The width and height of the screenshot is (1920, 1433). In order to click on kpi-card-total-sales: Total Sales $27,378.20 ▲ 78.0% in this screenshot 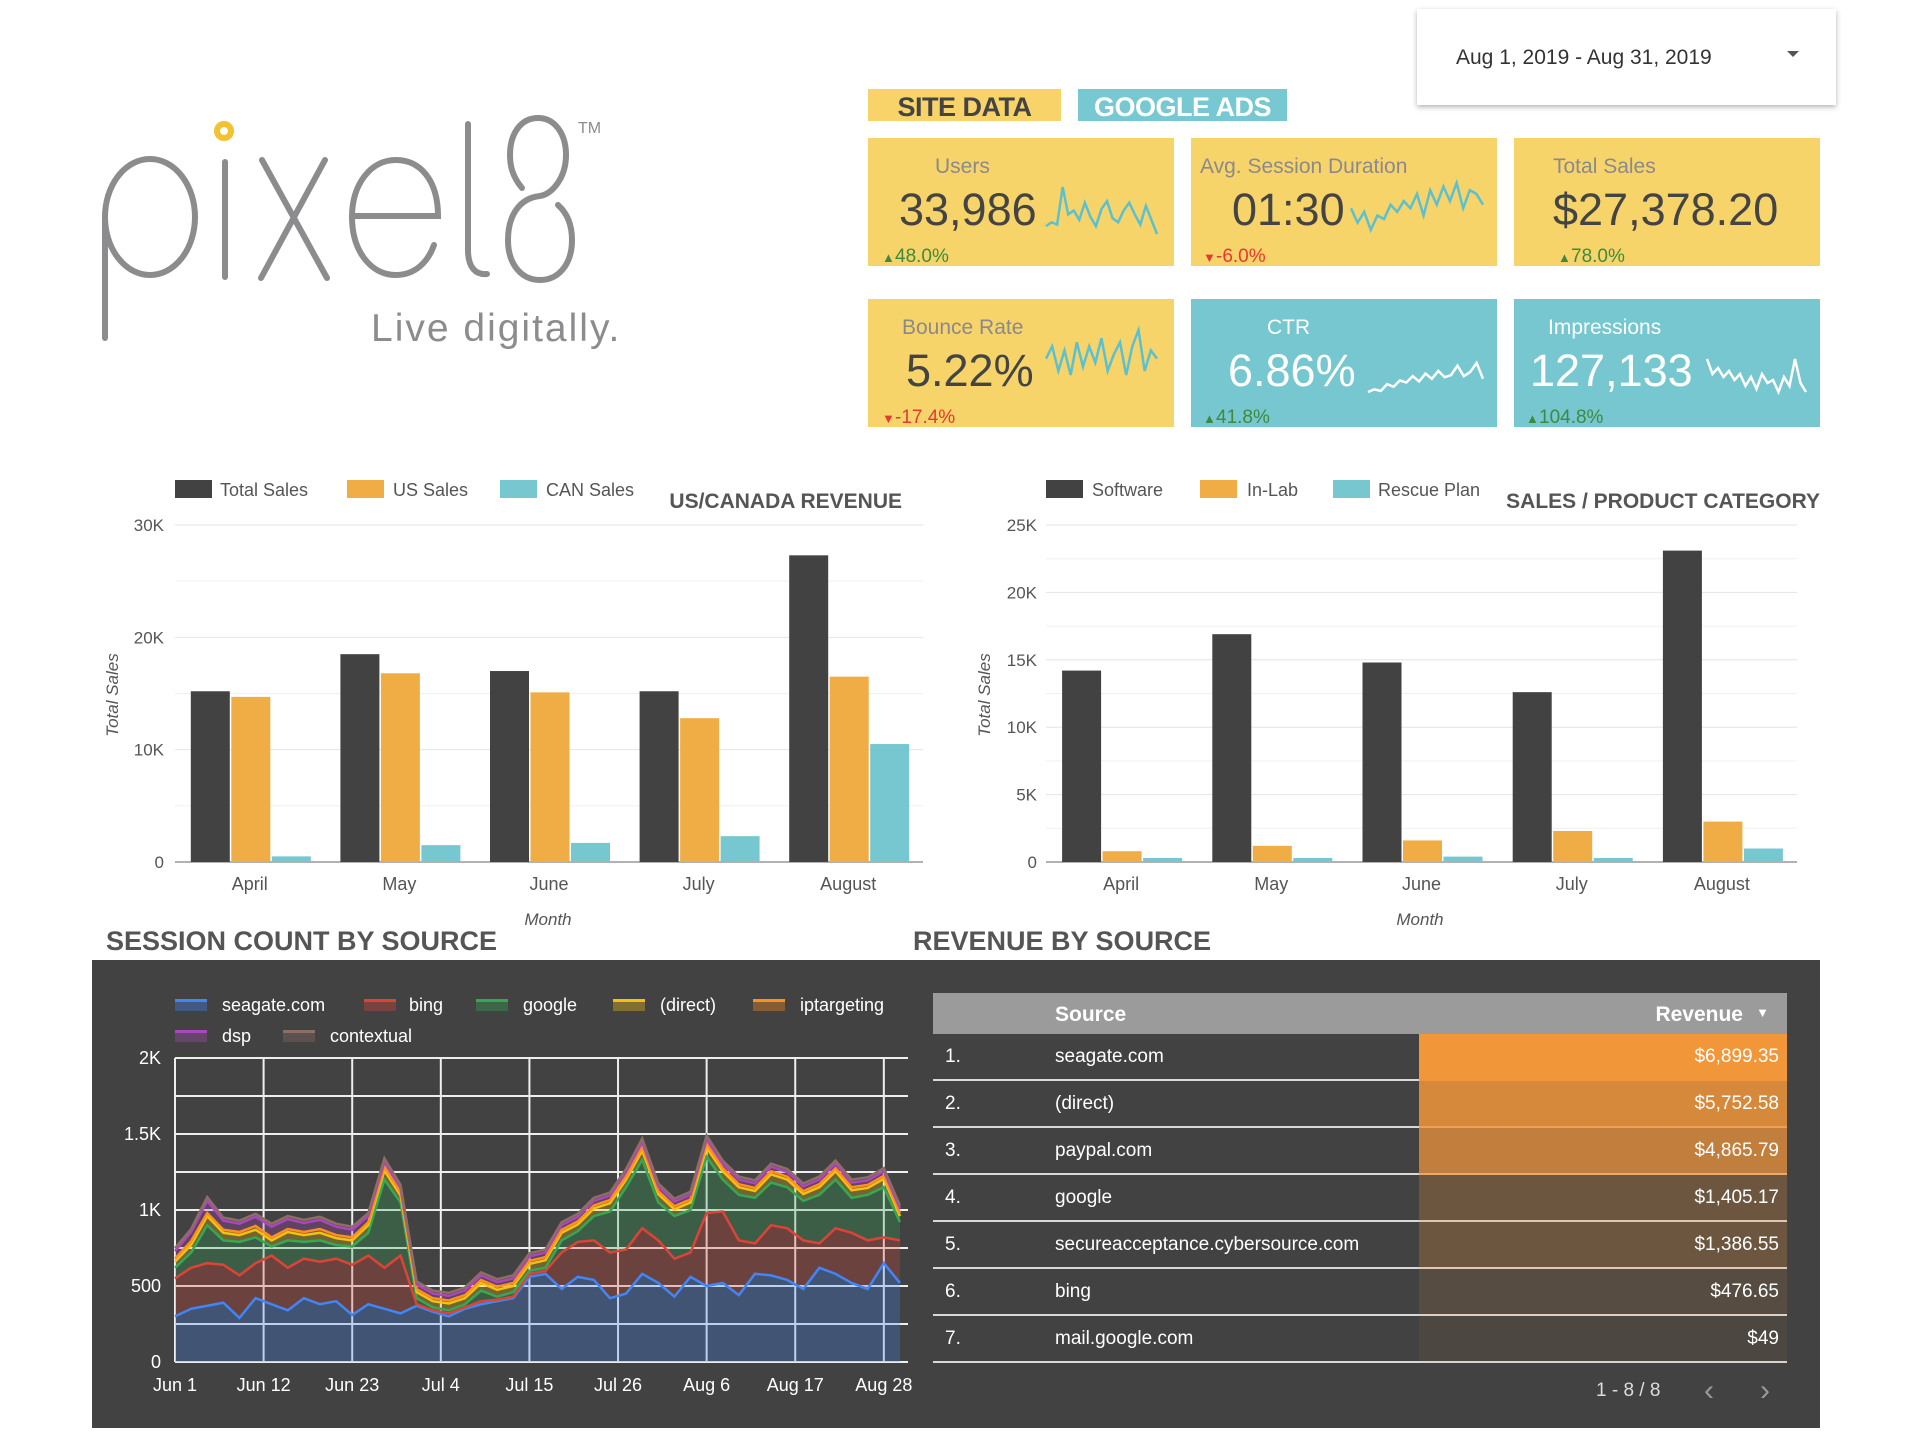, I will do `click(1667, 202)`.